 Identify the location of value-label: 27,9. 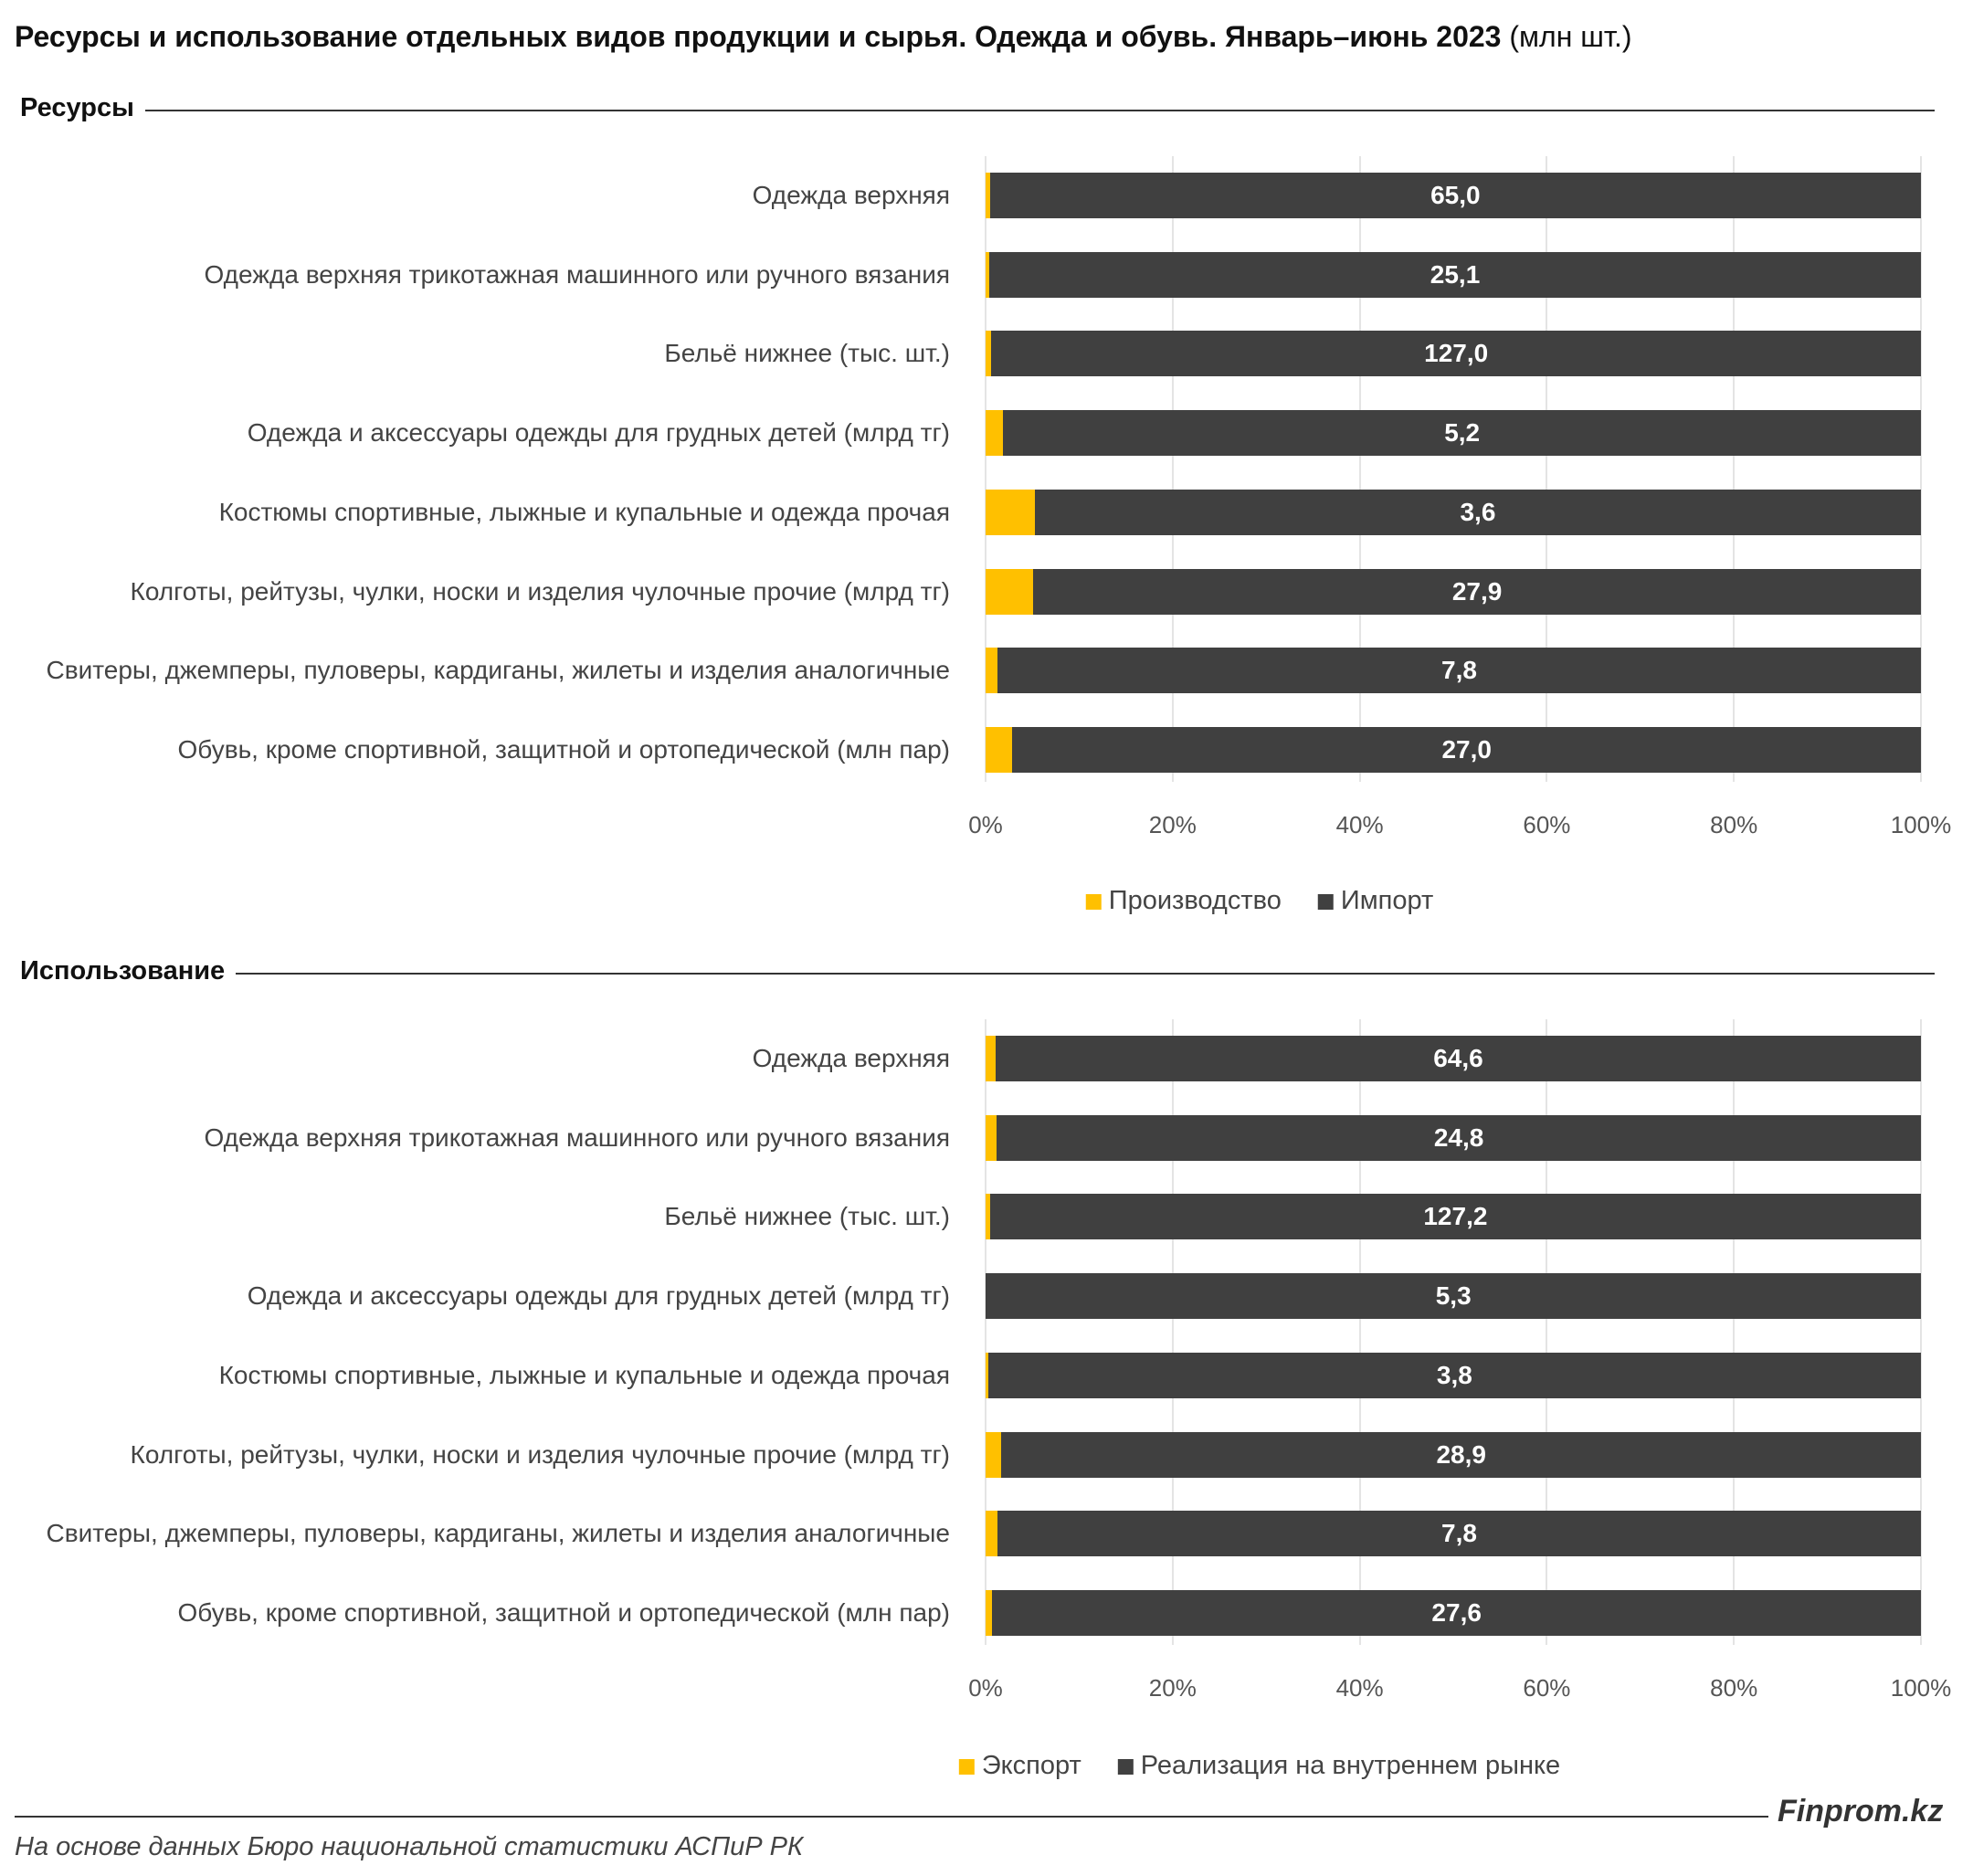
(1477, 591).